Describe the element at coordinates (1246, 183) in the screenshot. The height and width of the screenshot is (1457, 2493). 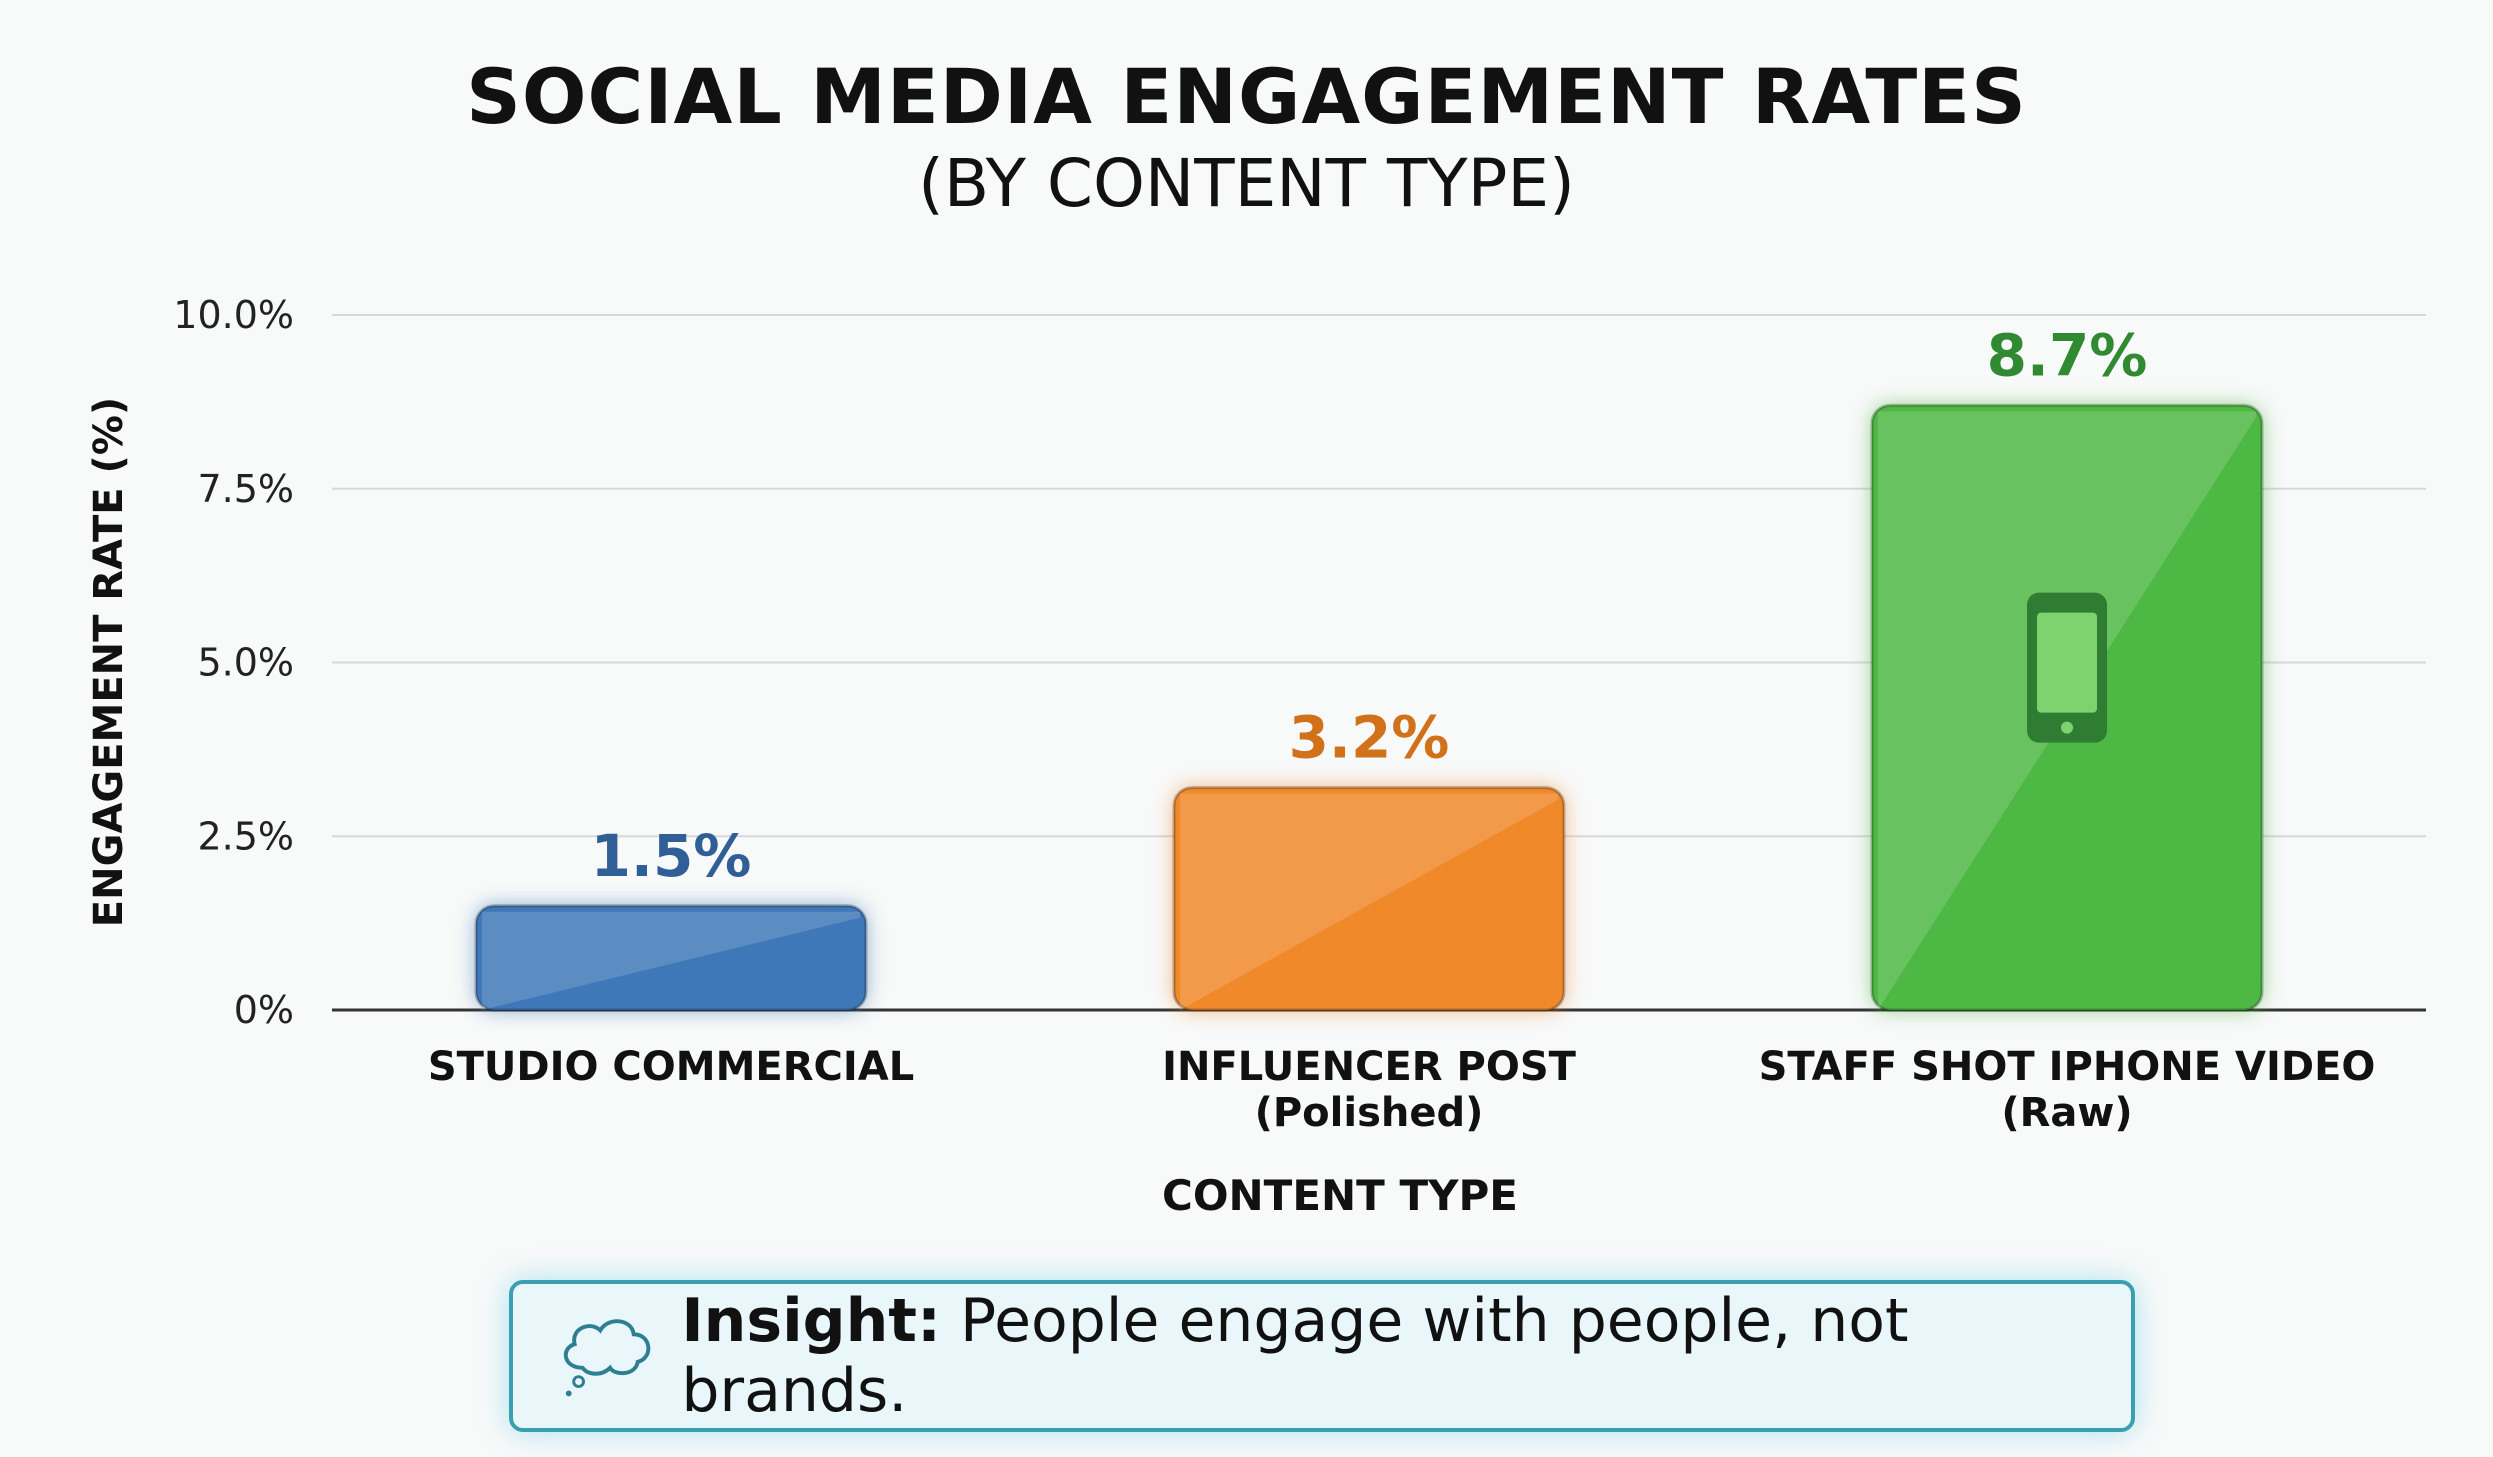
I see `chart-subtitle: (BY CONTENT TYPE)` at that location.